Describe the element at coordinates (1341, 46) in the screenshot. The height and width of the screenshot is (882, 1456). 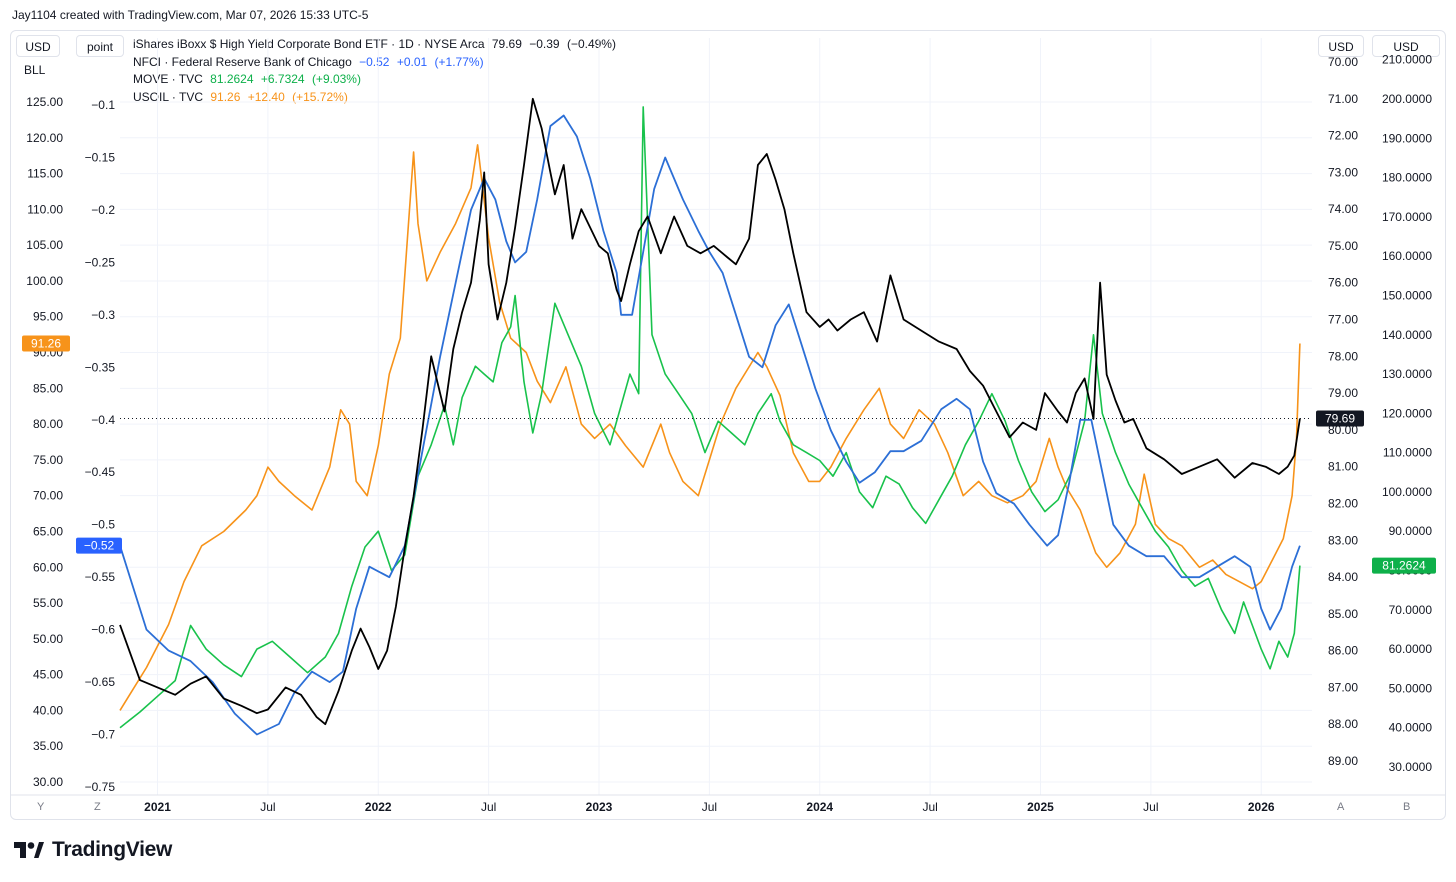
I see `right-axis-unit-button-usd-1: USD` at that location.